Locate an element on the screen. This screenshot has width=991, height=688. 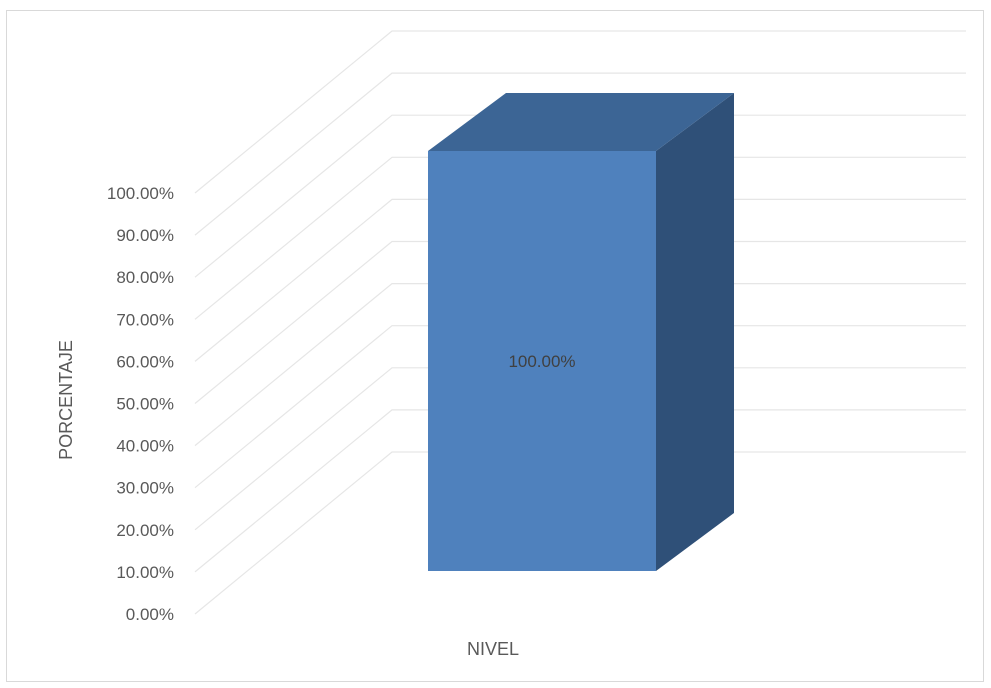
bar-side-face is located at coordinates (695, 332).